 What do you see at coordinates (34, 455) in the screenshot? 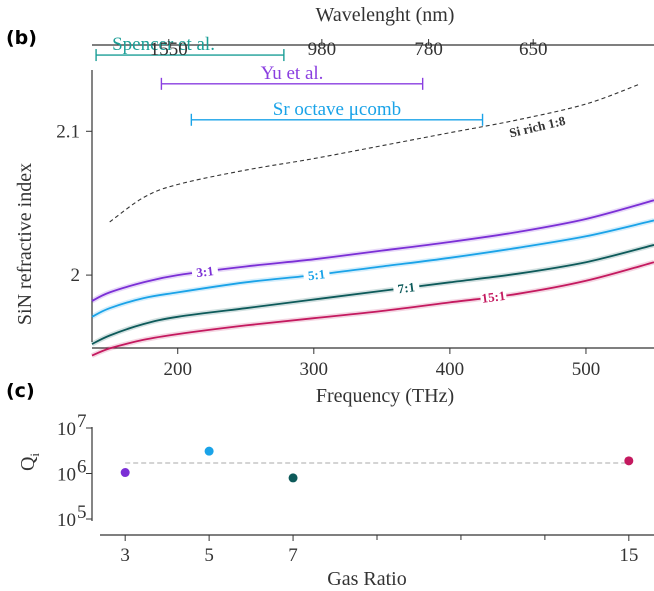
I see `c-y-axis-title-sub: i` at bounding box center [34, 455].